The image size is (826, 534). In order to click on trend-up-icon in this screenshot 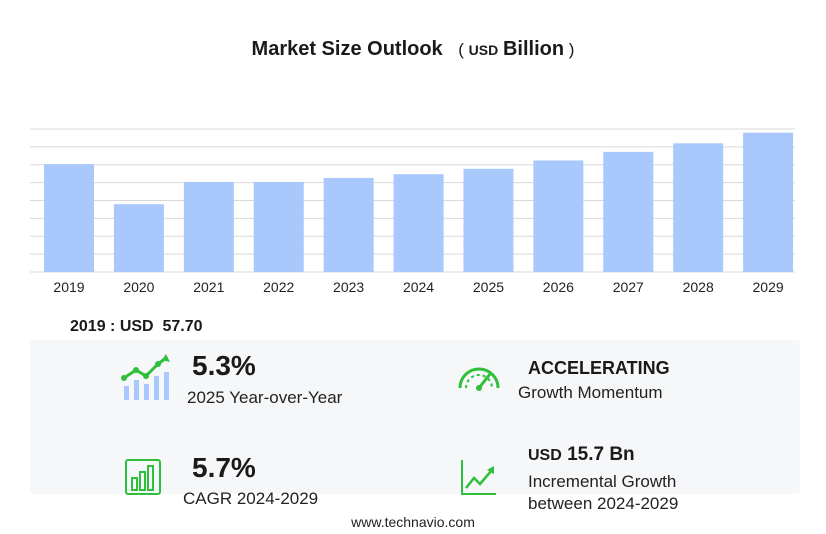, I will do `click(478, 477)`.